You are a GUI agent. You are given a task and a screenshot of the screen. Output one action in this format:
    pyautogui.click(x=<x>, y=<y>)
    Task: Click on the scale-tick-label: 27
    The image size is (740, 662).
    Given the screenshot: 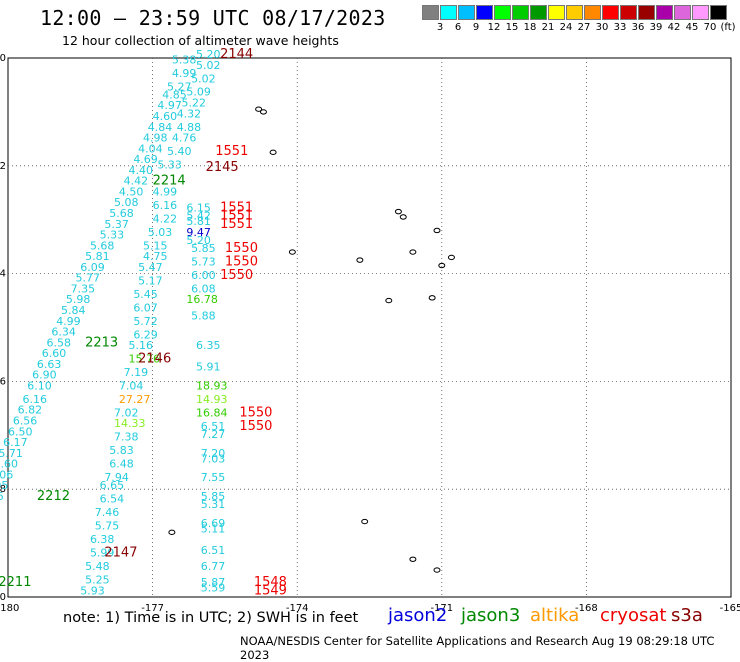 What is the action you would take?
    pyautogui.click(x=584, y=27)
    